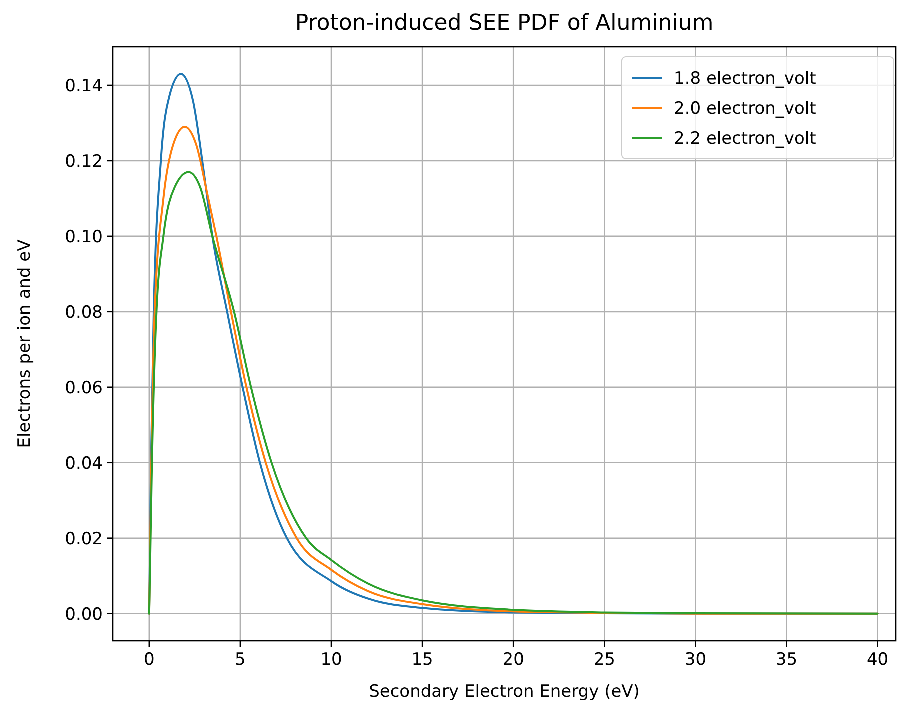  What do you see at coordinates (605, 660) in the screenshot?
I see `x-tick-label: 25` at bounding box center [605, 660].